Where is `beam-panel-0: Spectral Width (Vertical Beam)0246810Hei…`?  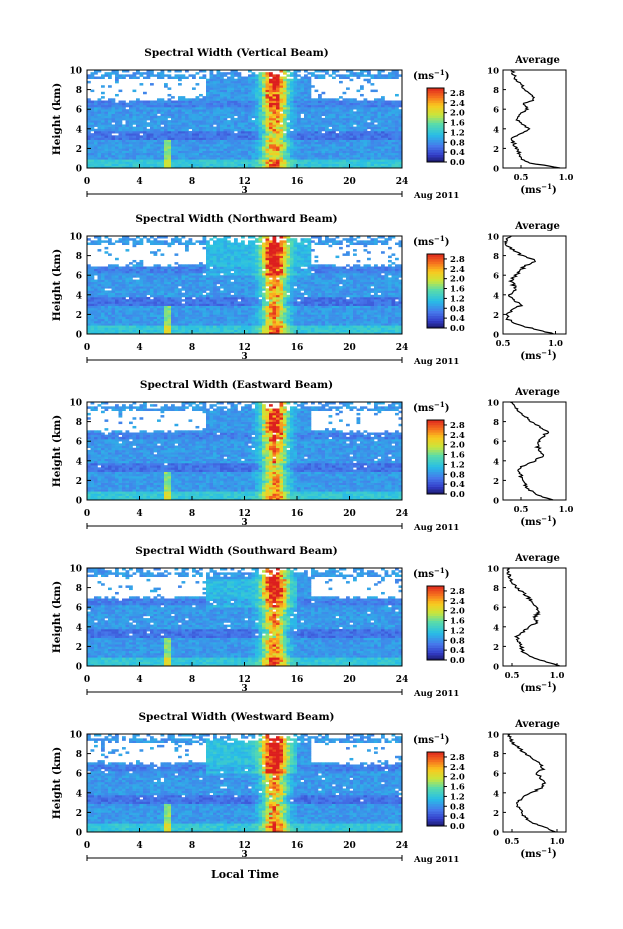
beam-panel-0: Spectral Width (Vertical Beam)0246810Hei… is located at coordinates (312, 124).